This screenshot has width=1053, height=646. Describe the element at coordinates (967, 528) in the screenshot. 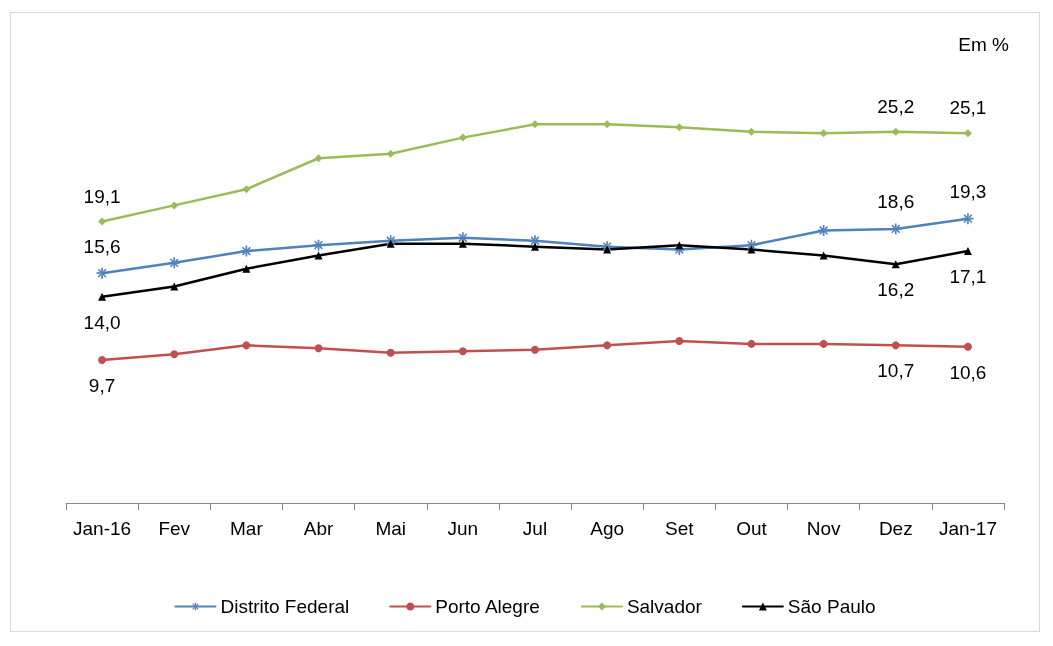

I see `x-tick-label: Jan-17` at that location.